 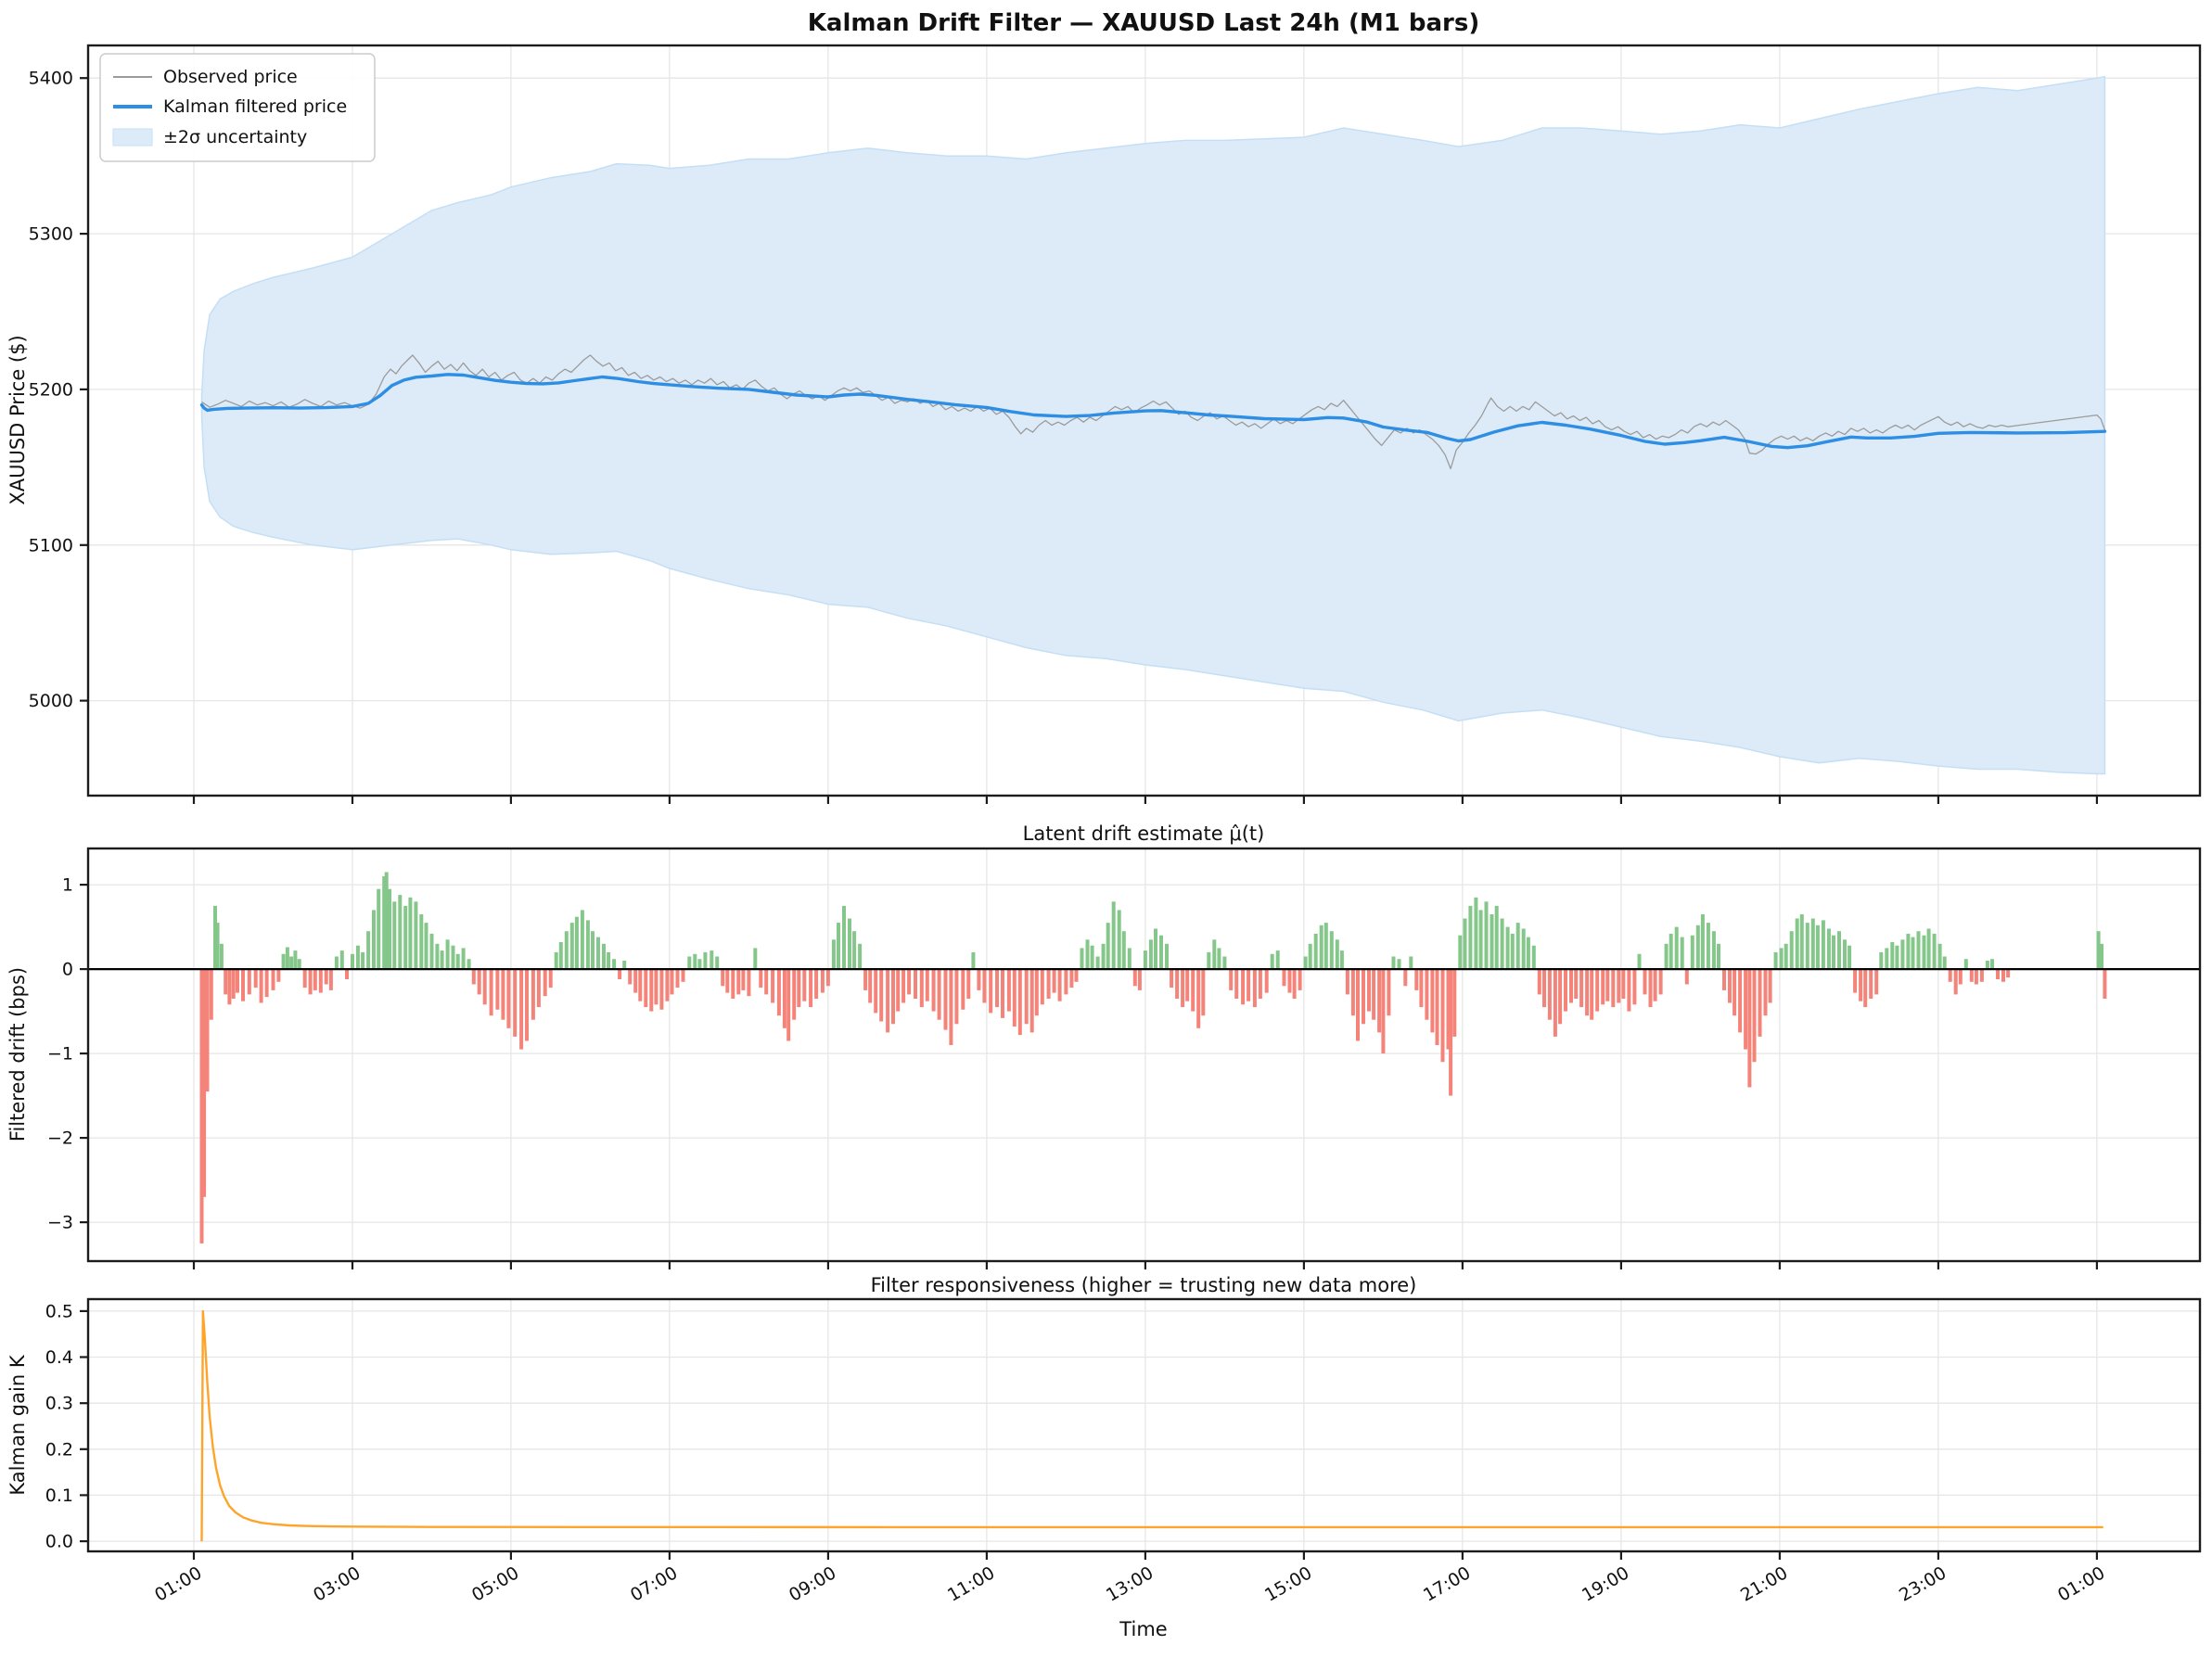 What do you see at coordinates (230, 77) in the screenshot?
I see `legend-observed-label: Observed price` at bounding box center [230, 77].